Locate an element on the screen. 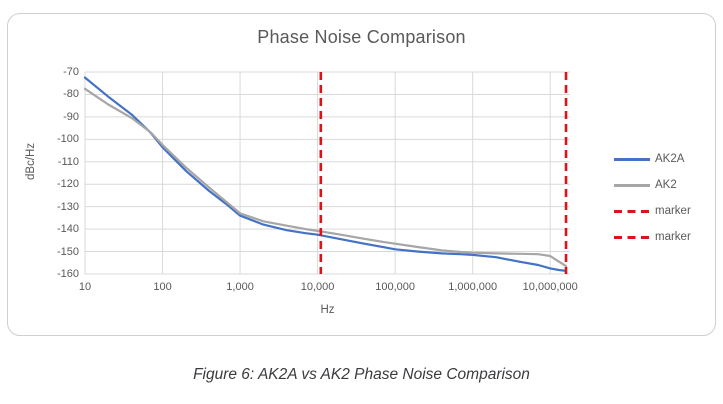 This screenshot has height=404, width=723. x-tick-label: 10,000 is located at coordinates (317, 287).